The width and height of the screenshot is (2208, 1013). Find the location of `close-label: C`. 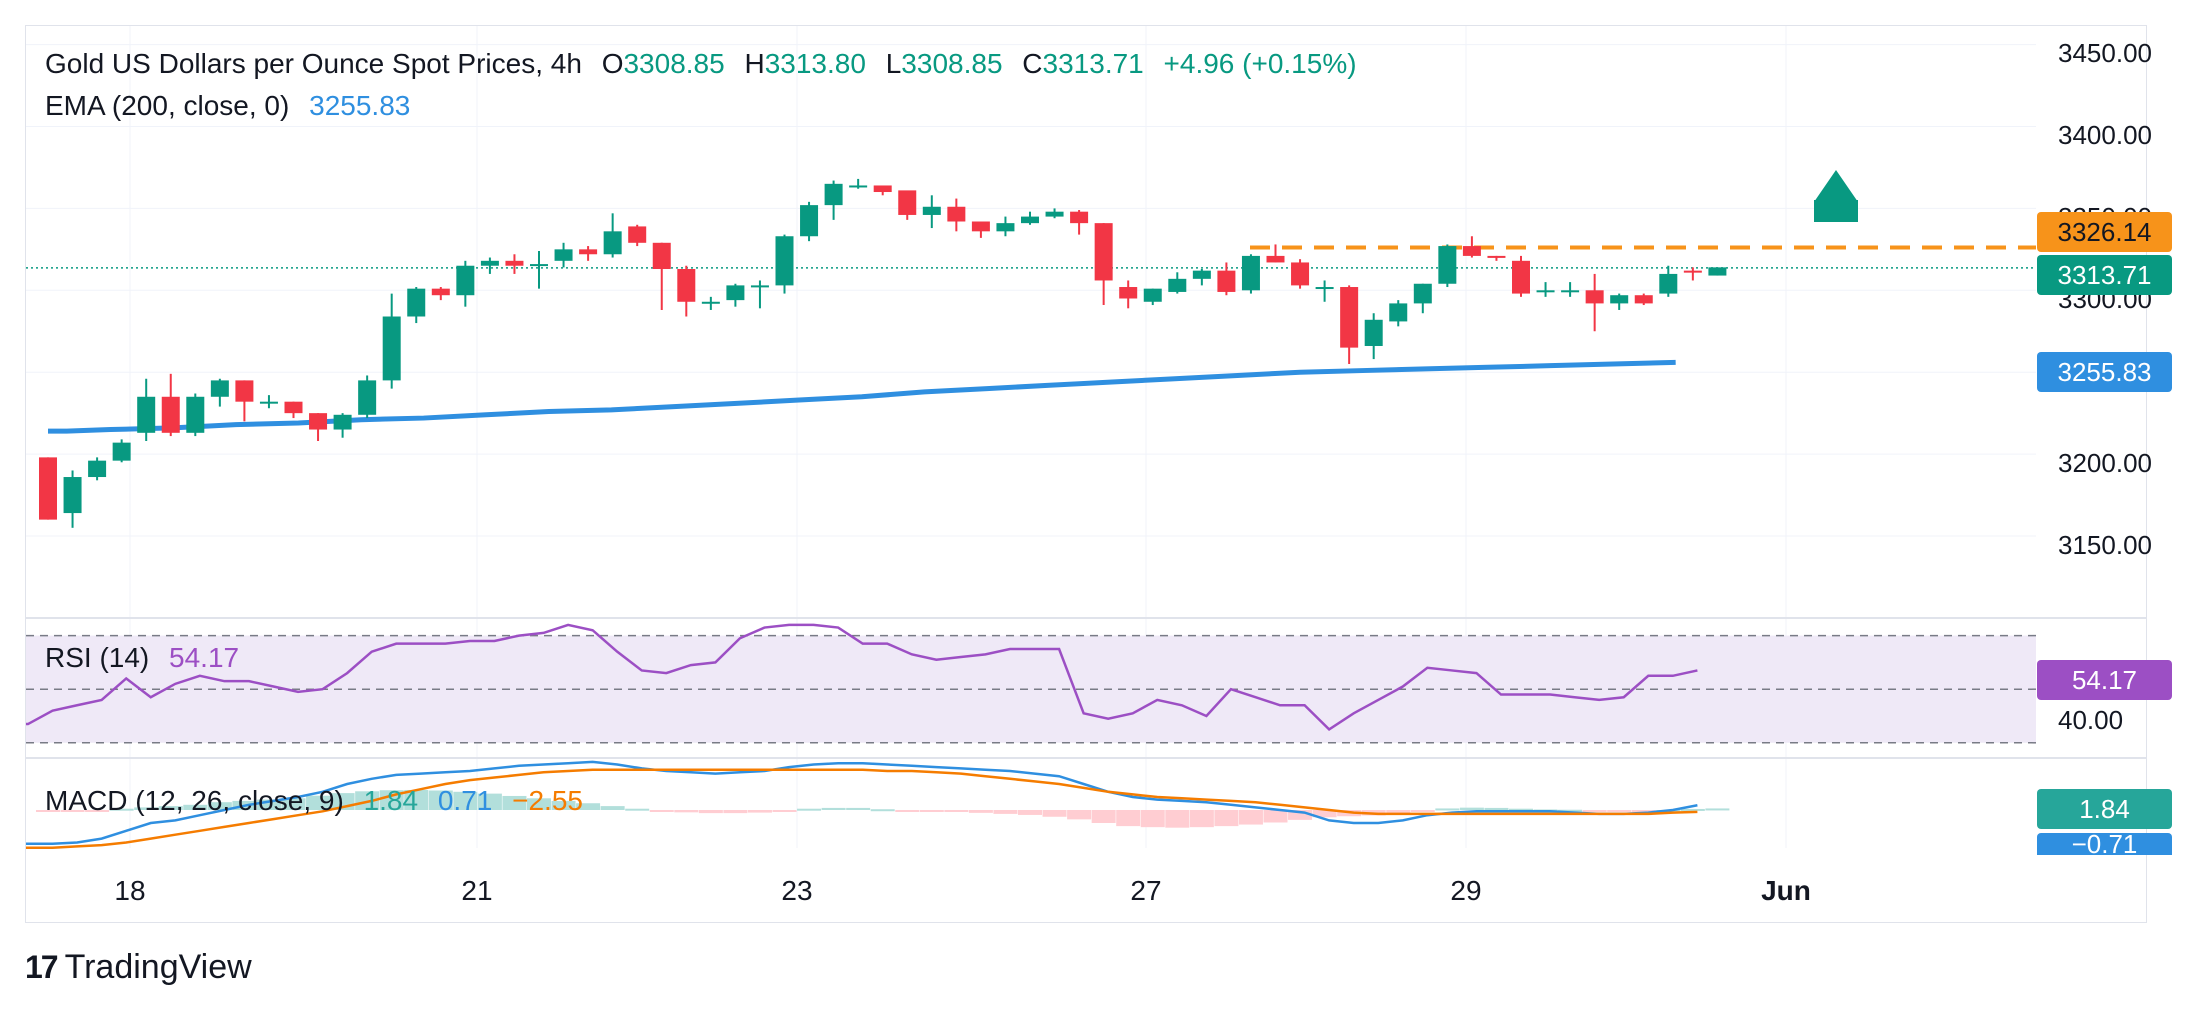

close-label: C is located at coordinates (1032, 63).